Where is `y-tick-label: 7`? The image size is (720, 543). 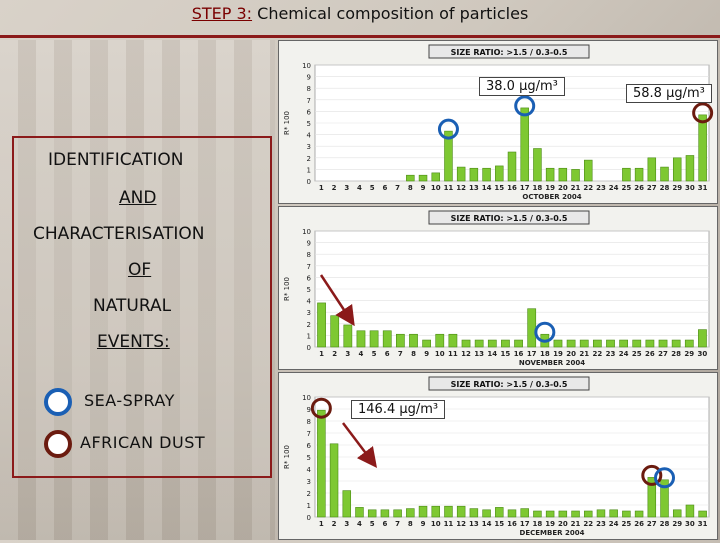 y-tick-label: 7 is located at coordinates (309, 101).